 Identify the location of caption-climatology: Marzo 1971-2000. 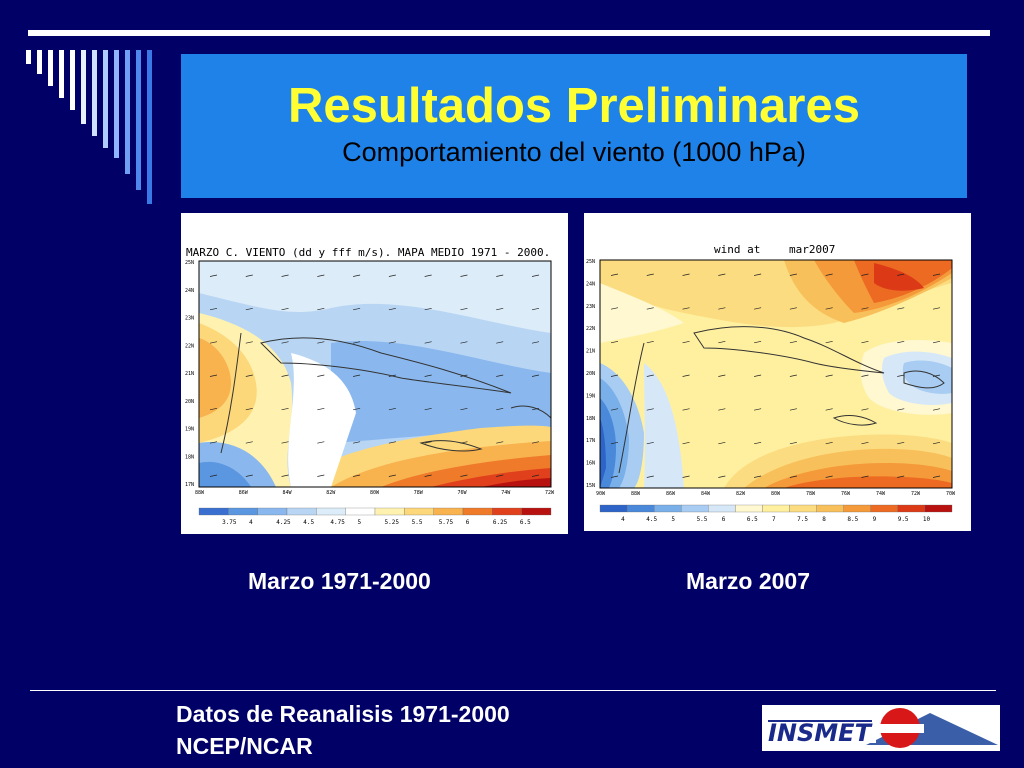
(339, 581).